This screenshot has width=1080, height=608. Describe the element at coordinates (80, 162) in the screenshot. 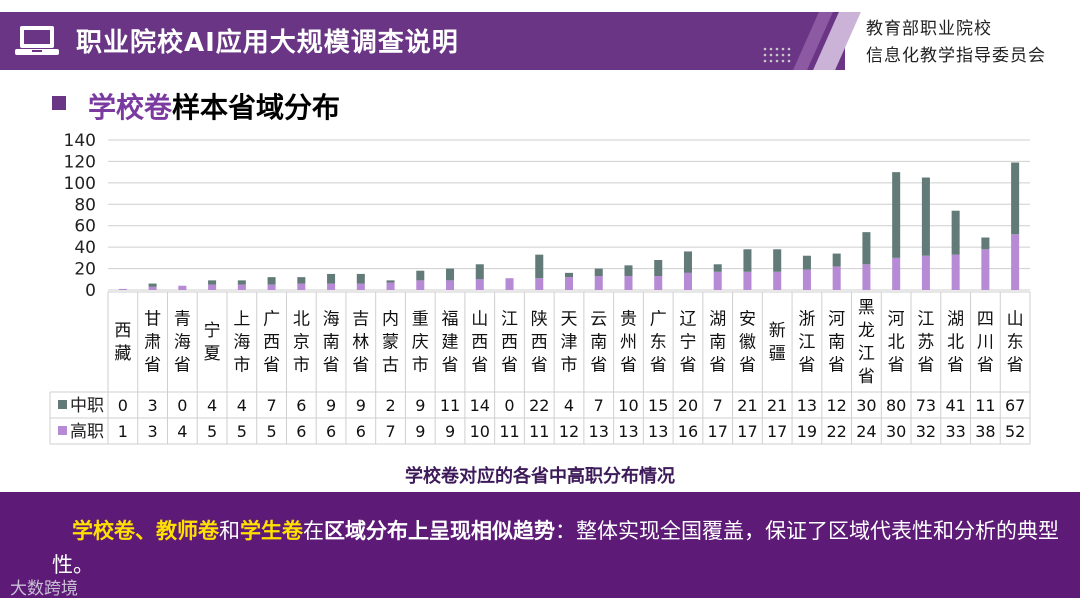

I see `y-tick-label: 120` at that location.